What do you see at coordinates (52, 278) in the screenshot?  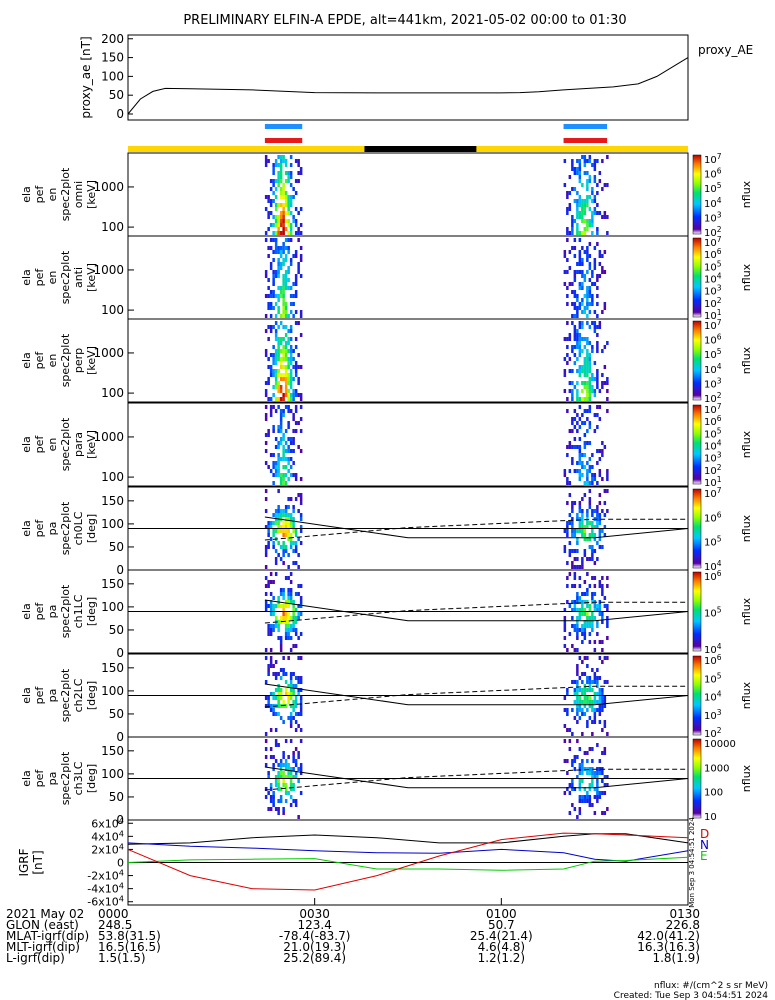 I see `spectrogram-ylabel: en` at bounding box center [52, 278].